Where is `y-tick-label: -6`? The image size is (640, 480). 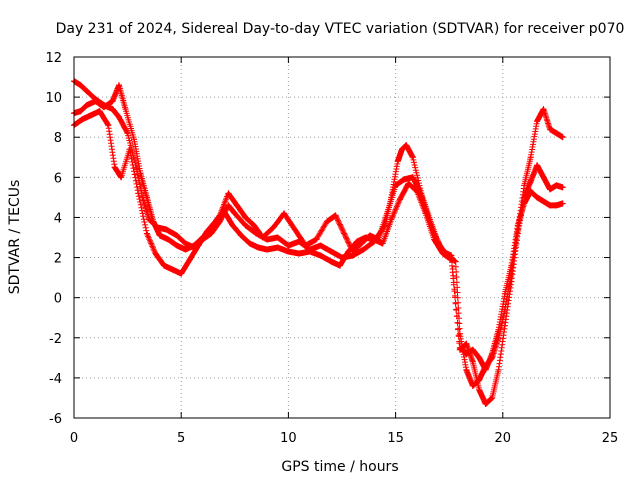
y-tick-label: -6 is located at coordinates (55, 419).